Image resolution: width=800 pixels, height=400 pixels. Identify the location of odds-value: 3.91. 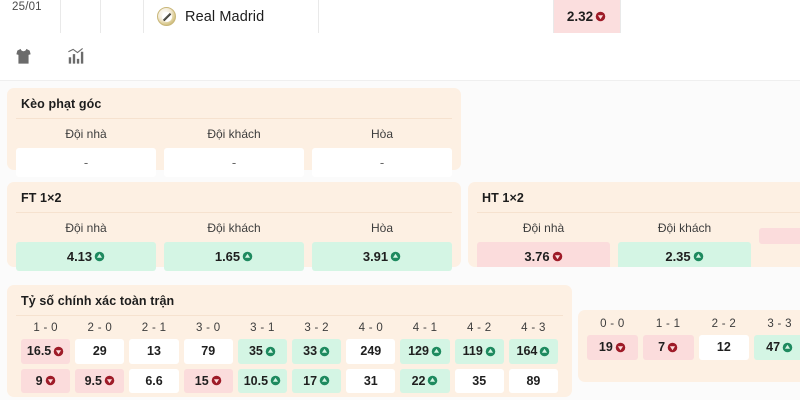
(375, 256).